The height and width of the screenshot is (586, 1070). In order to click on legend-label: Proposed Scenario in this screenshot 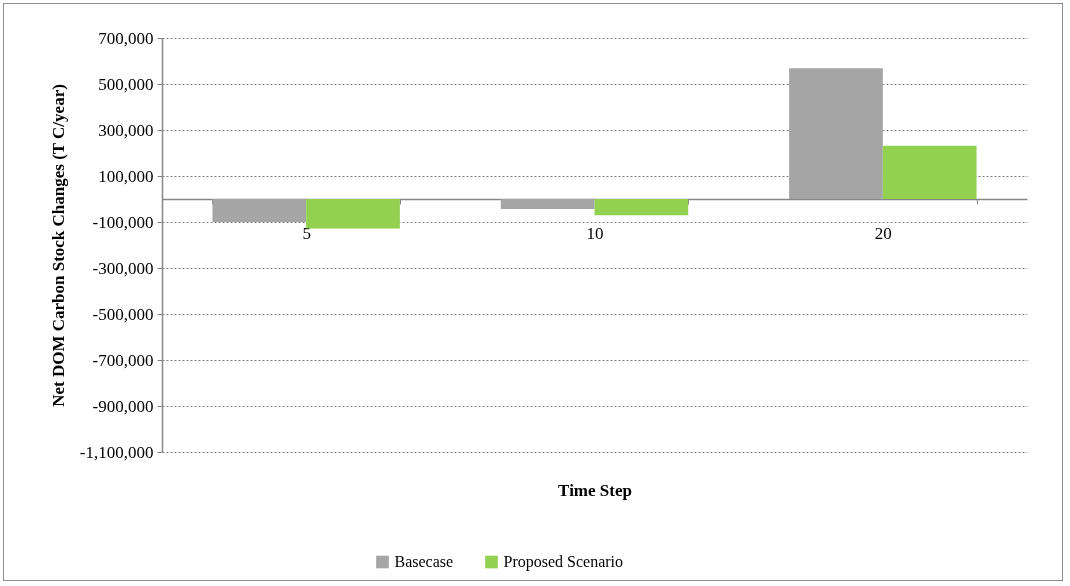, I will do `click(563, 562)`.